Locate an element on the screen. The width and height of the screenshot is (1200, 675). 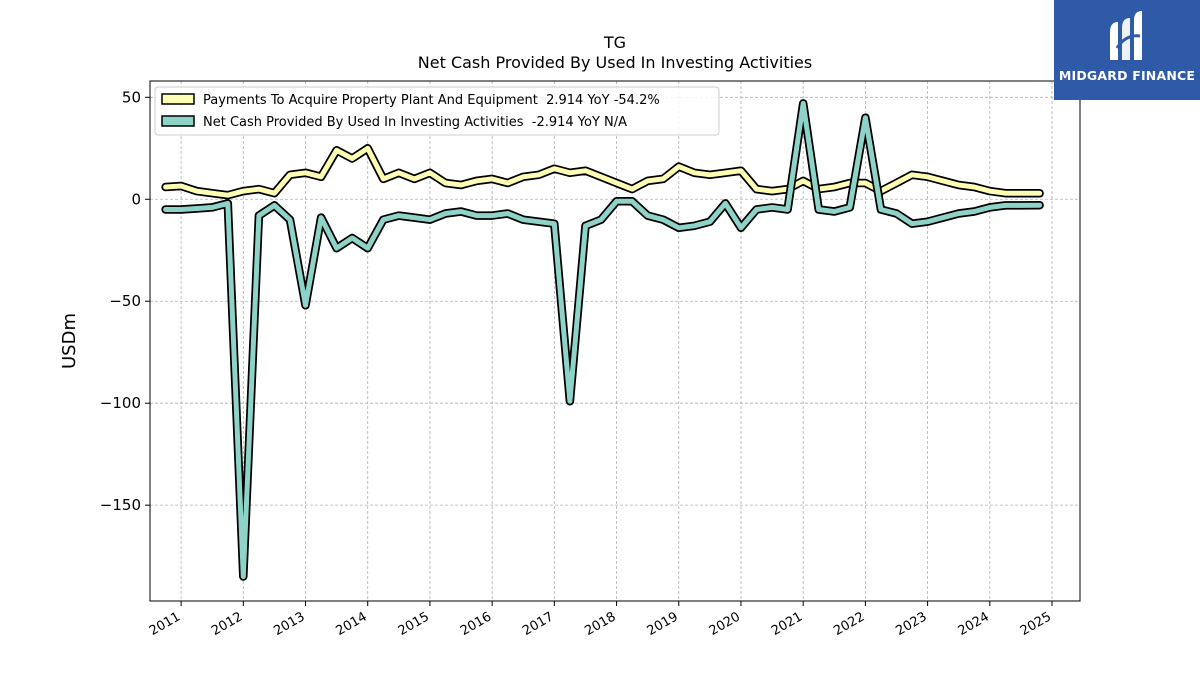
x-tick-label: 2013 is located at coordinates (289, 624).